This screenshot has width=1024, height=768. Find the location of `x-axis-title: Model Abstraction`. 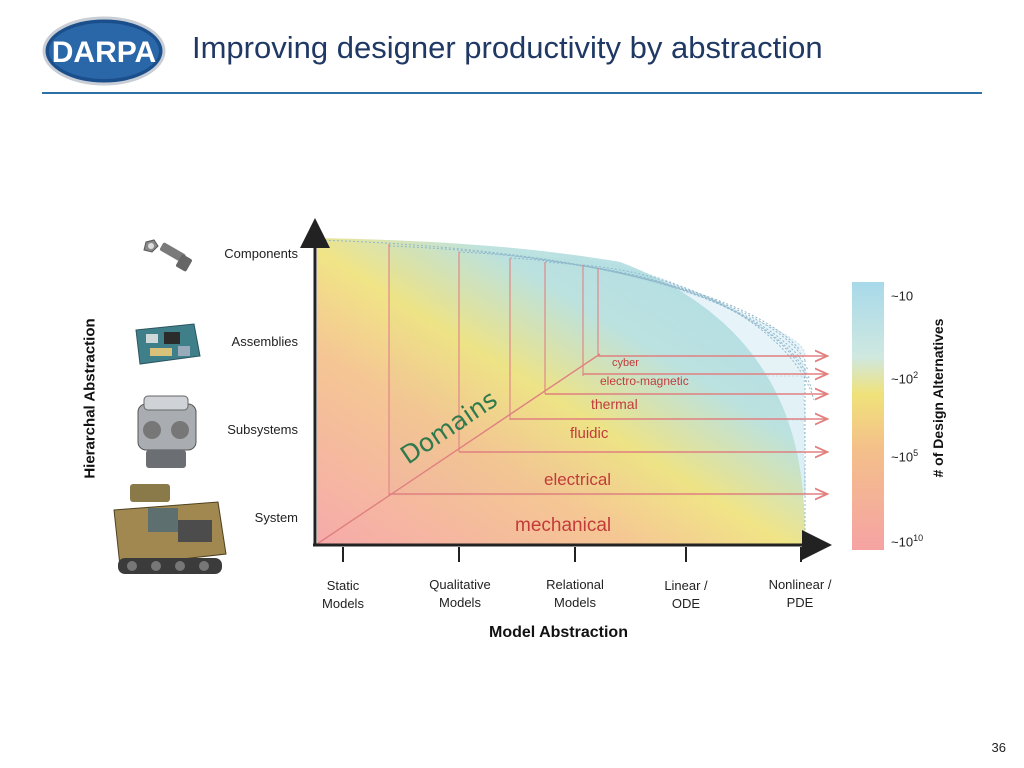

x-axis-title: Model Abstraction is located at coordinates (558, 632).